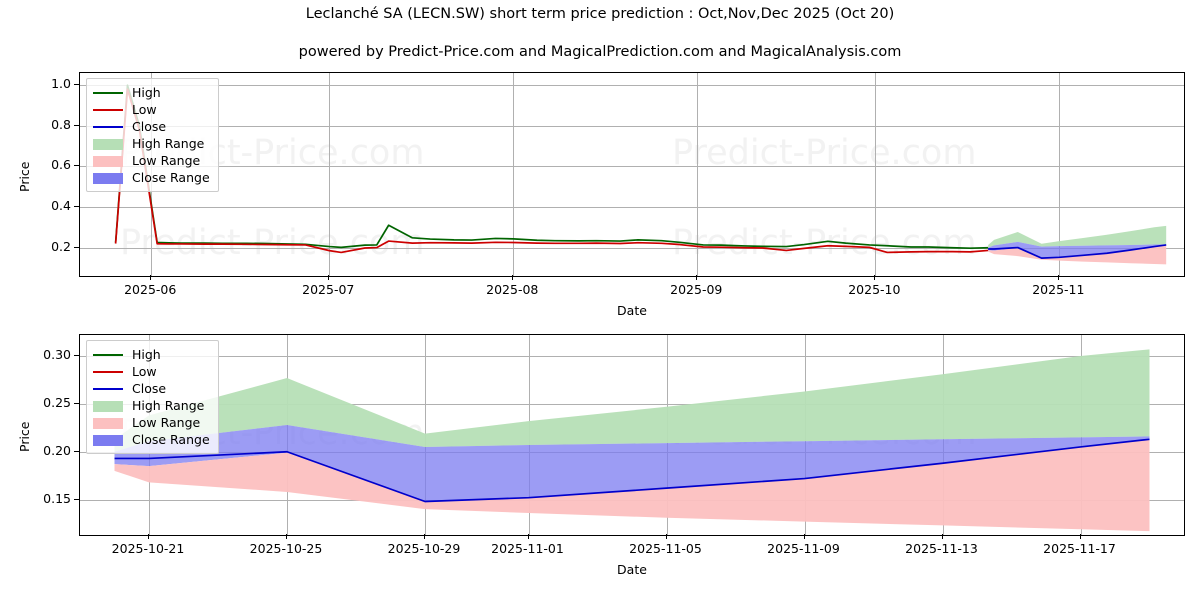  What do you see at coordinates (150, 289) in the screenshot?
I see `x-axis-tick-label: 2025-06` at bounding box center [150, 289].